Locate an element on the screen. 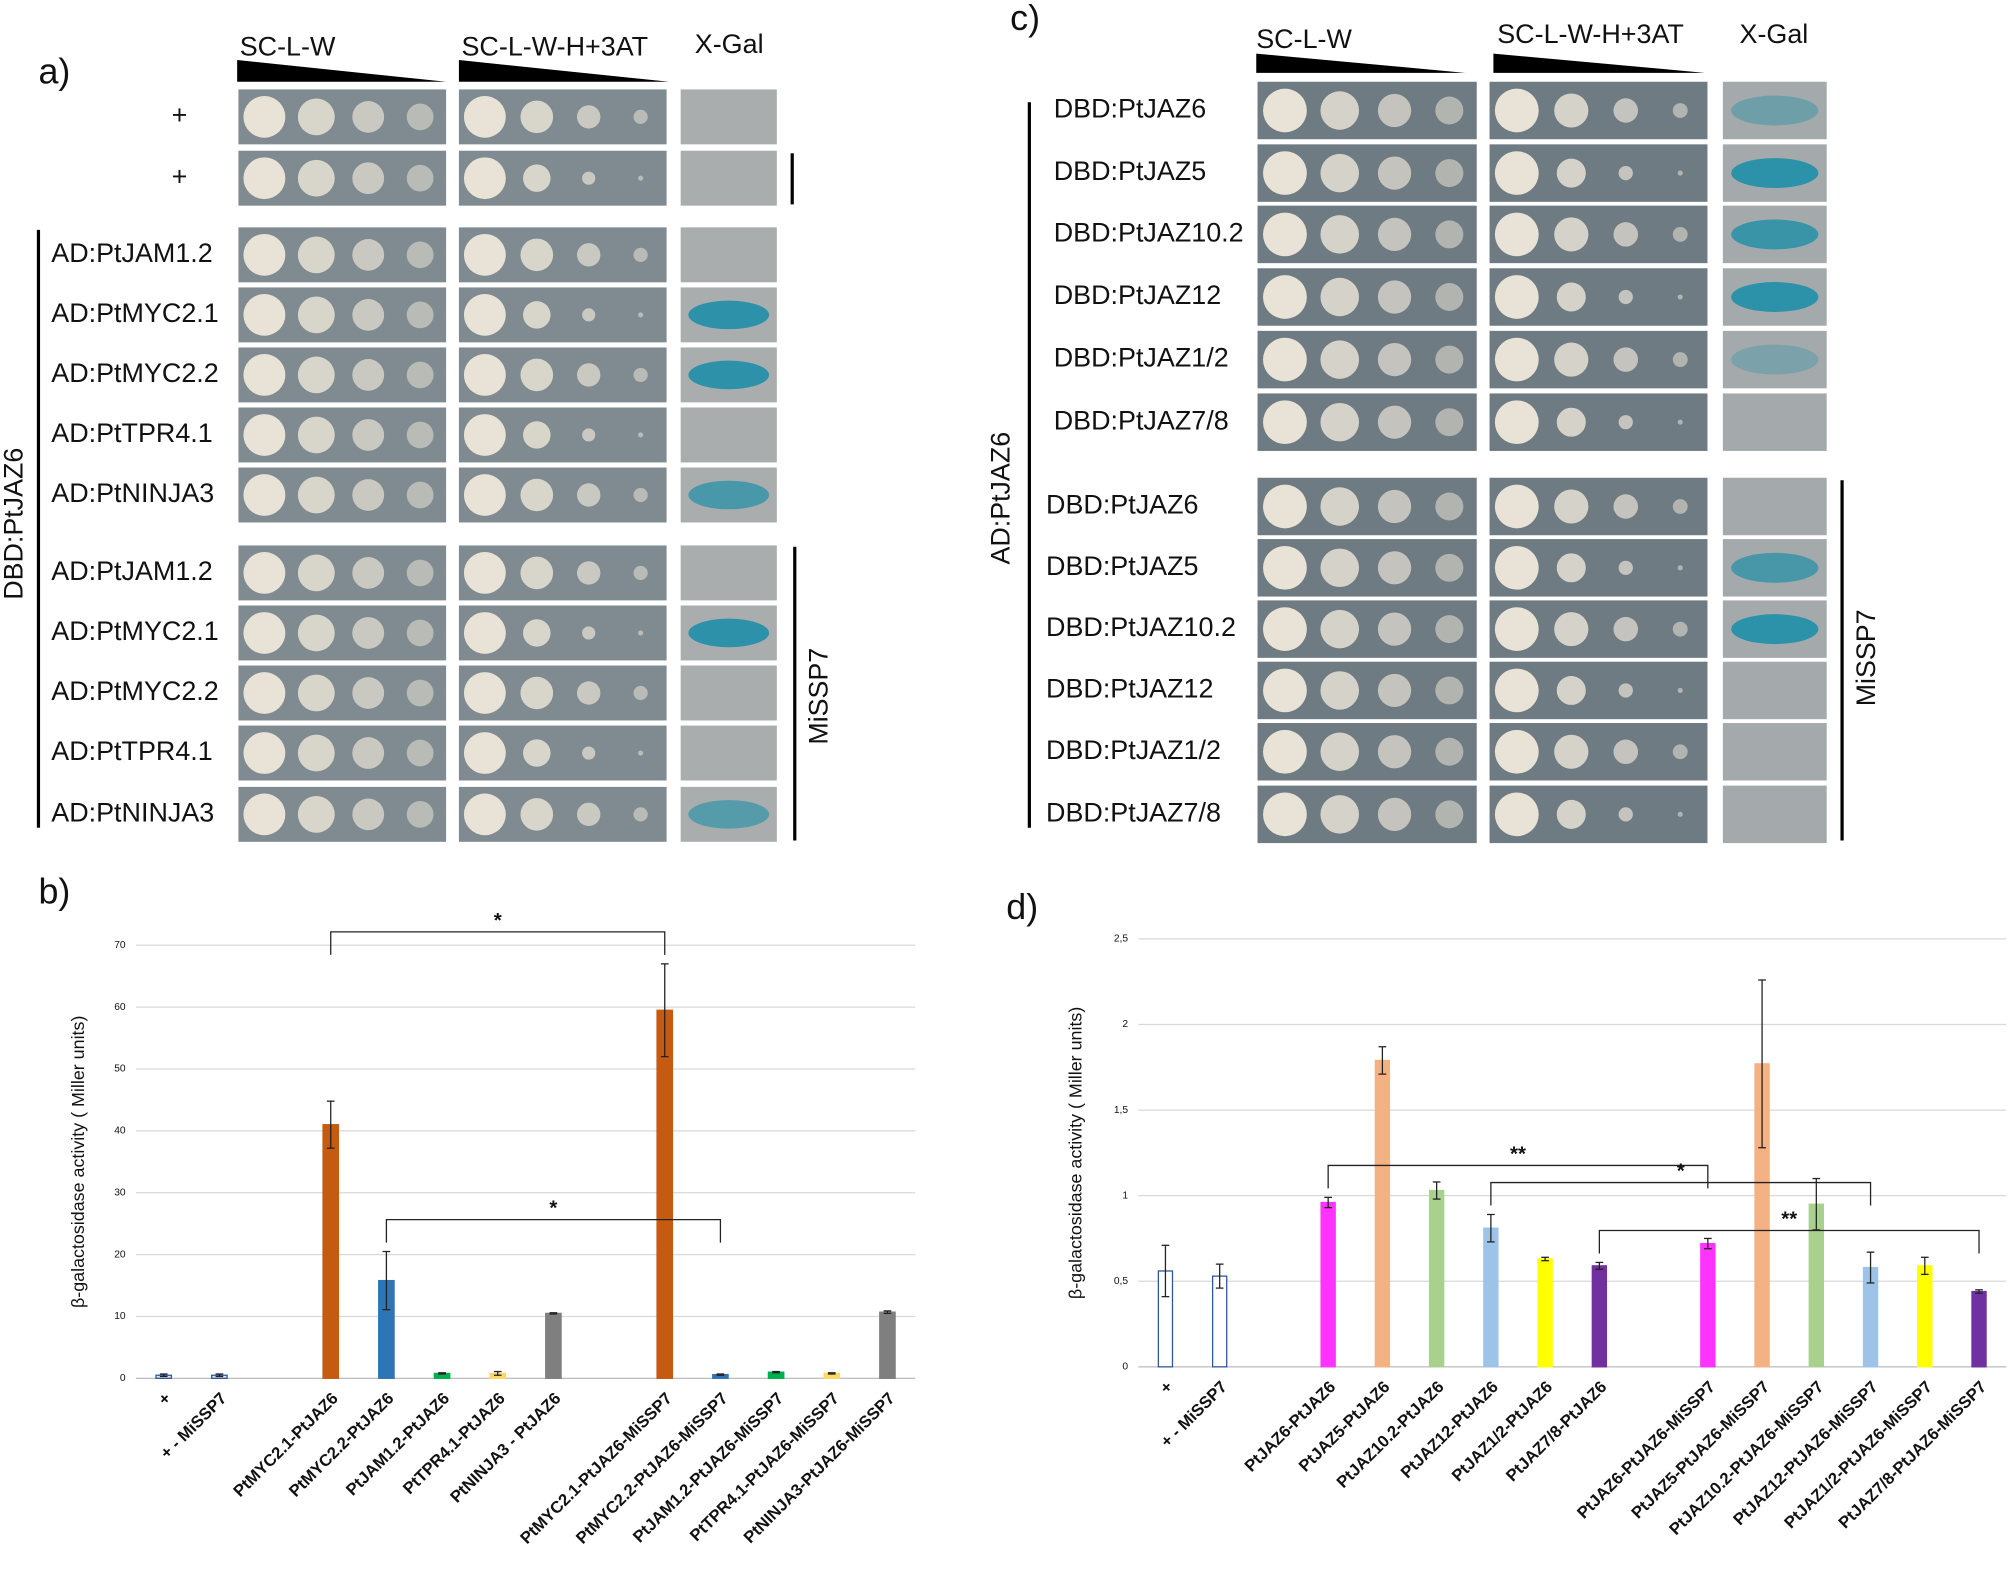  row-label: DBD:PtJAZ6 is located at coordinates (1130, 109).